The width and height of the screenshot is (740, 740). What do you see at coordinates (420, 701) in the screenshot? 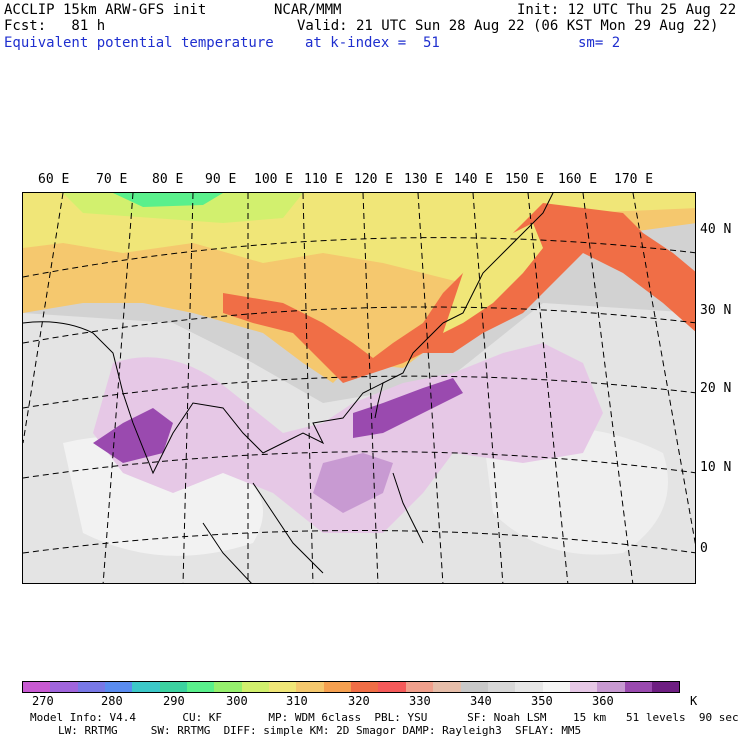
I see `colorbar-tick: 330` at bounding box center [420, 701].